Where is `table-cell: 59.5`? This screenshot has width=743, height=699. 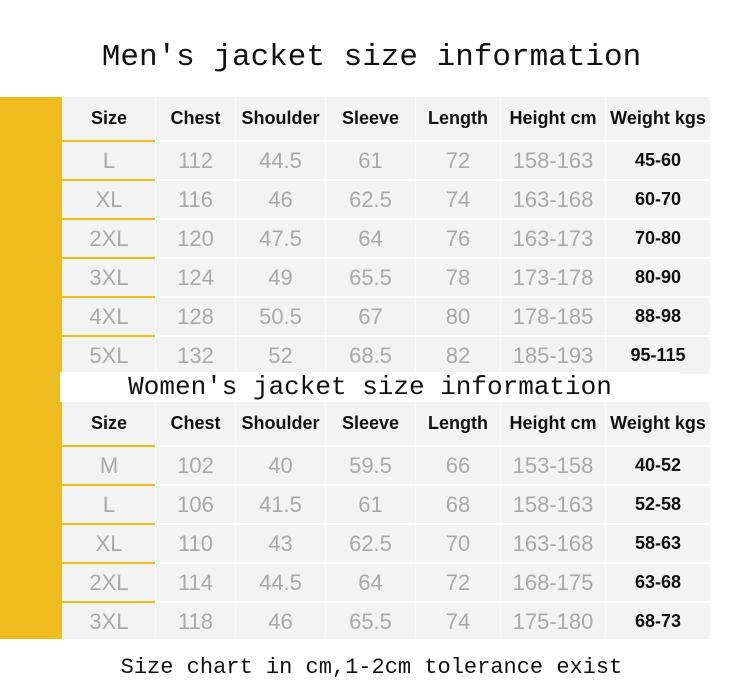 table-cell: 59.5 is located at coordinates (370, 465).